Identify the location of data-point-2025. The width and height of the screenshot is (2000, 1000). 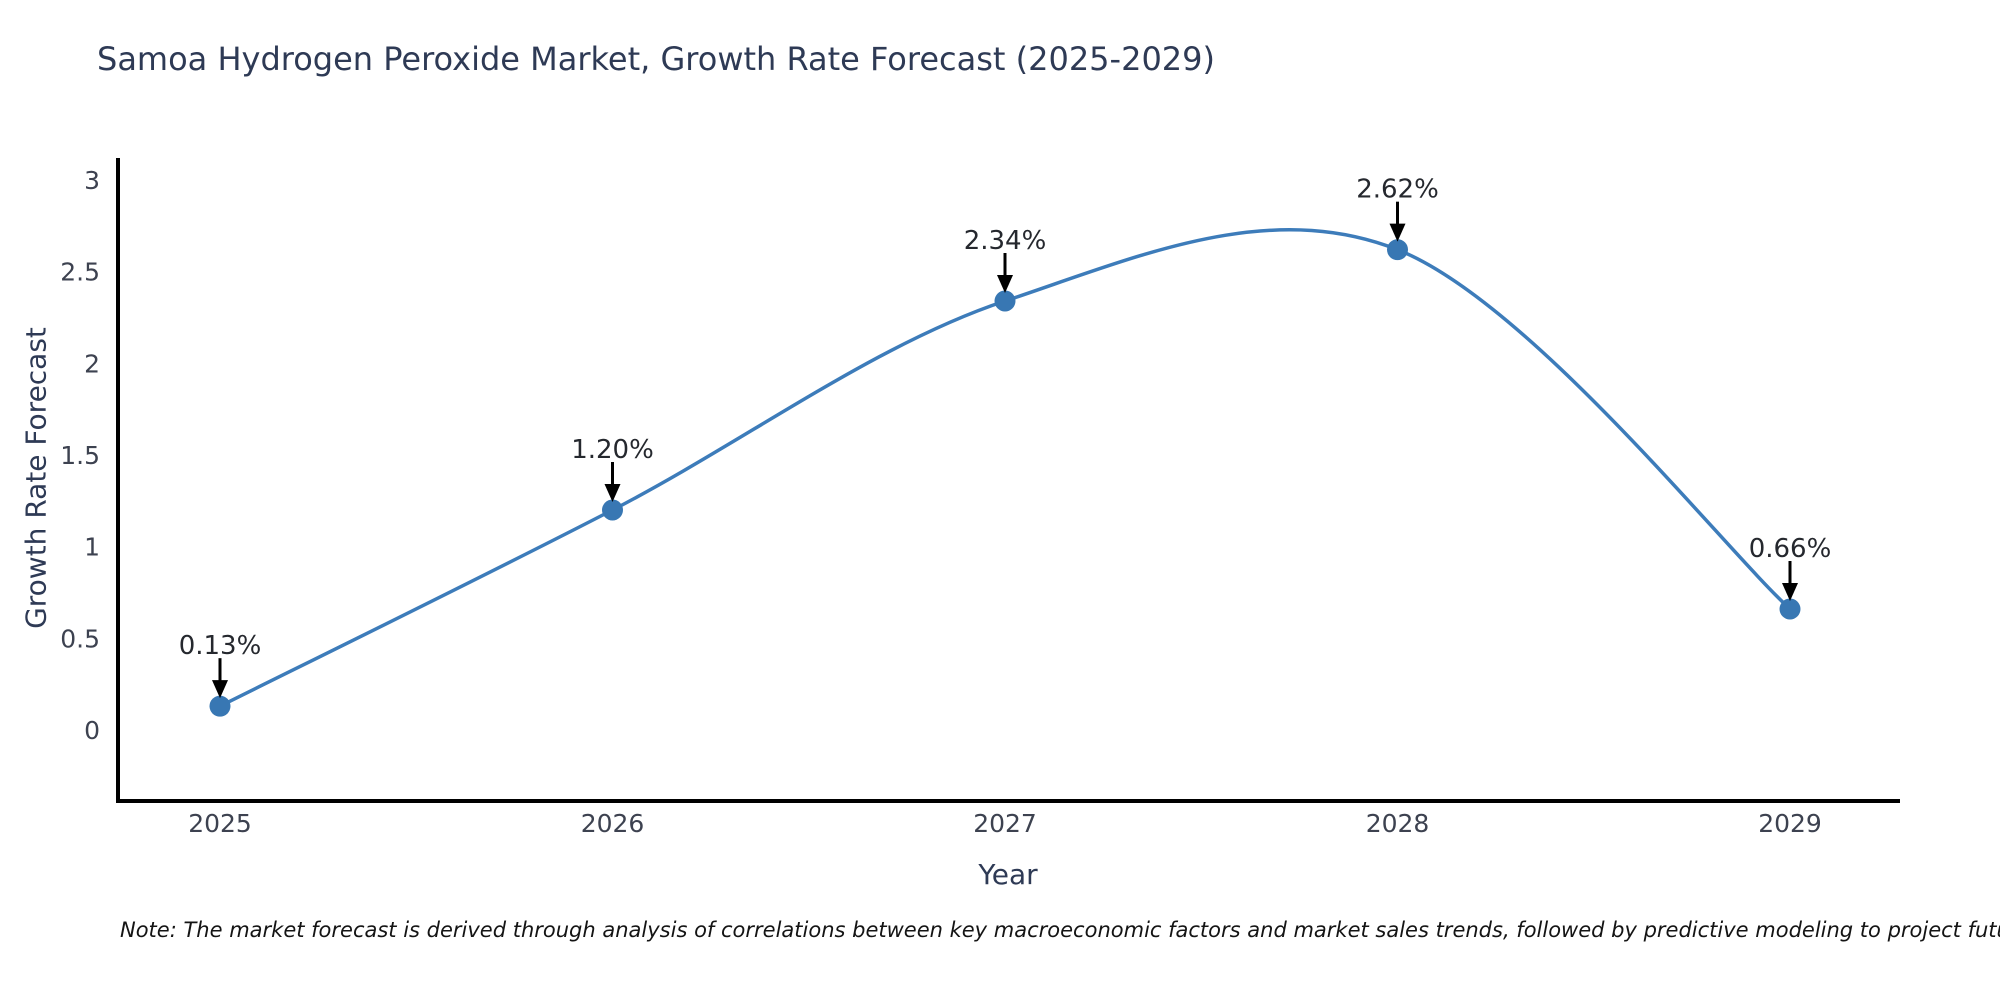
(220, 706).